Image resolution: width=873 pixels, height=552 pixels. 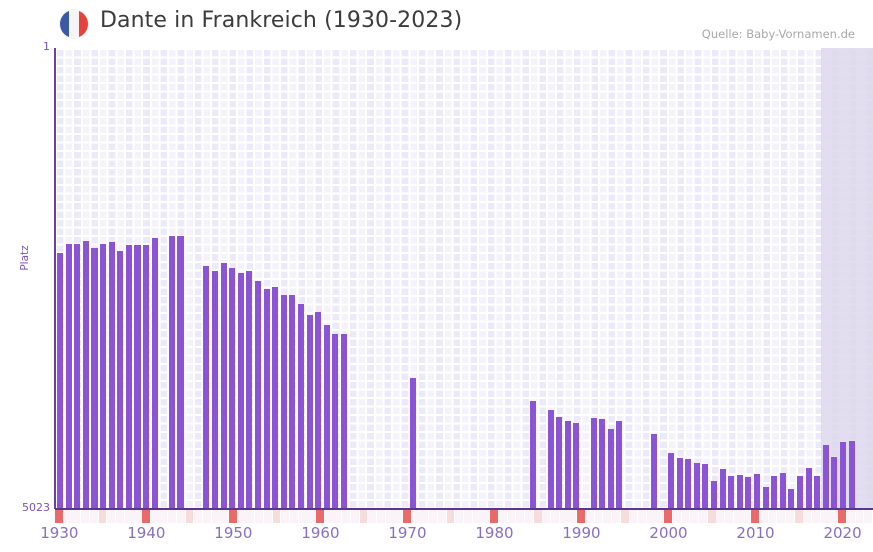 What do you see at coordinates (74, 24) in the screenshot?
I see `france-flag-icon` at bounding box center [74, 24].